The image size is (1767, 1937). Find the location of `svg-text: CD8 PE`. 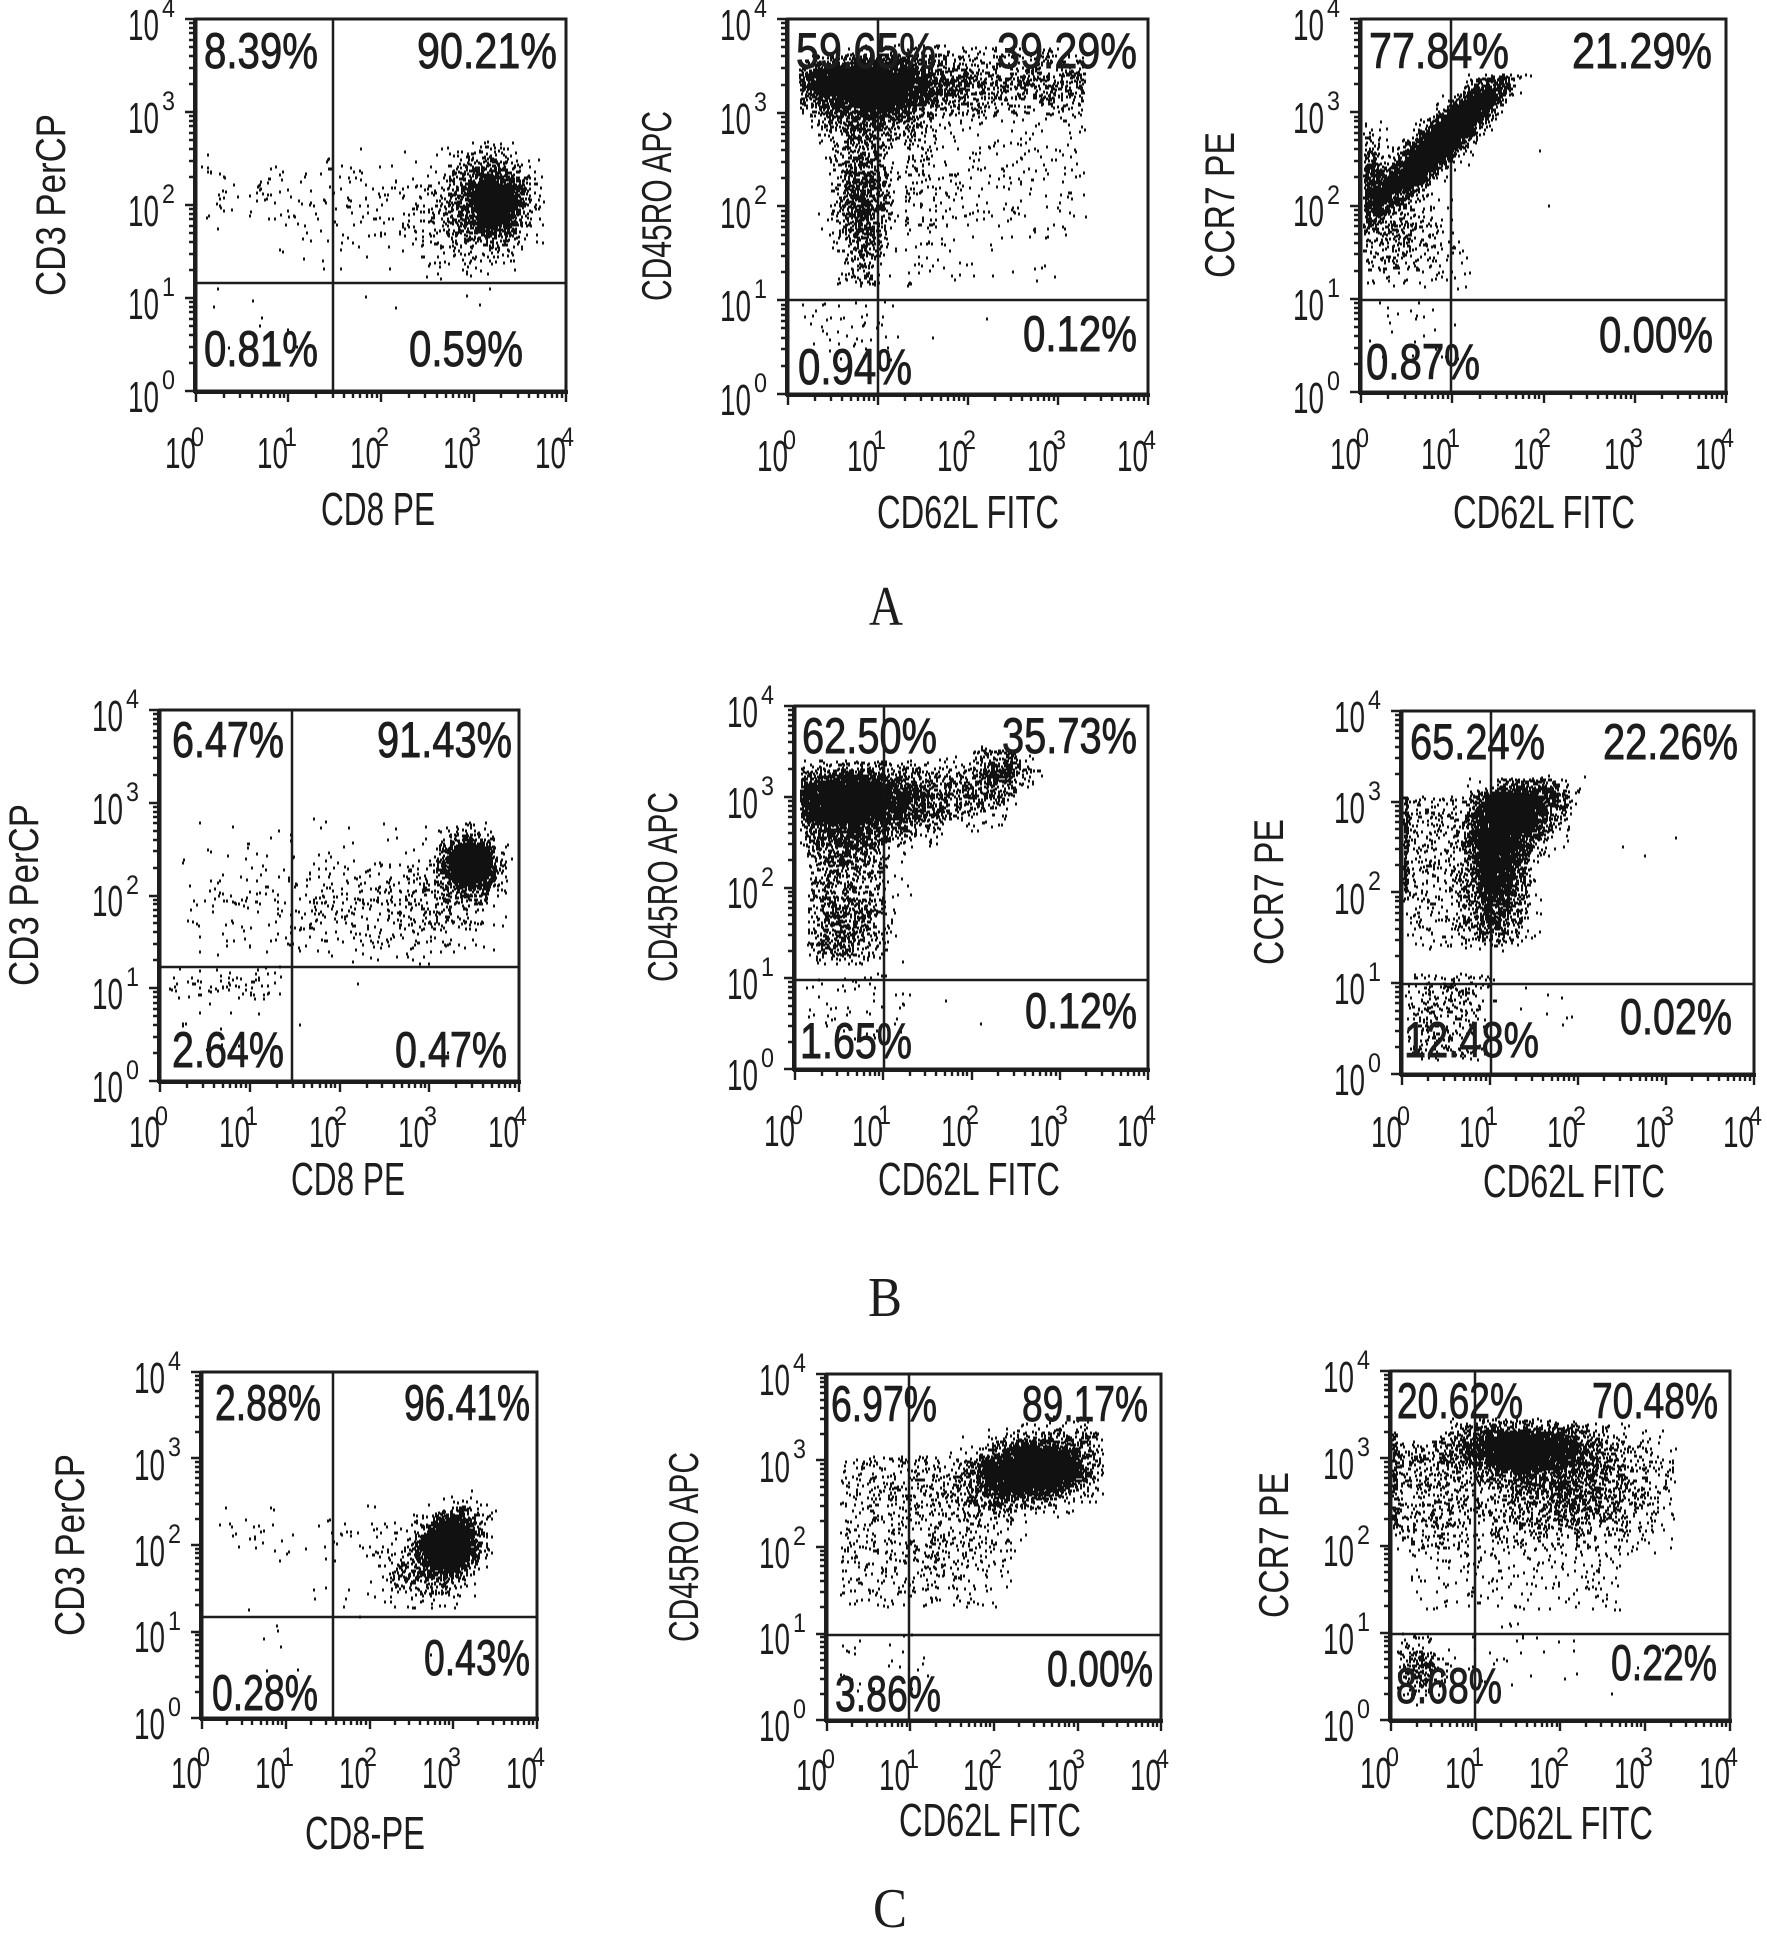

svg-text: CD8 PE is located at coordinates (348, 1179).